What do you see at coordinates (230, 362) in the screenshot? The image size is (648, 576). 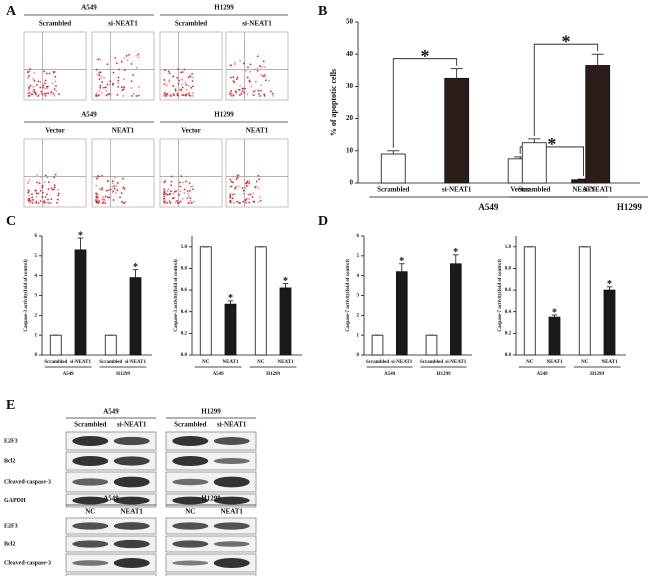 I see `x-tick-label: NEAT1` at bounding box center [230, 362].